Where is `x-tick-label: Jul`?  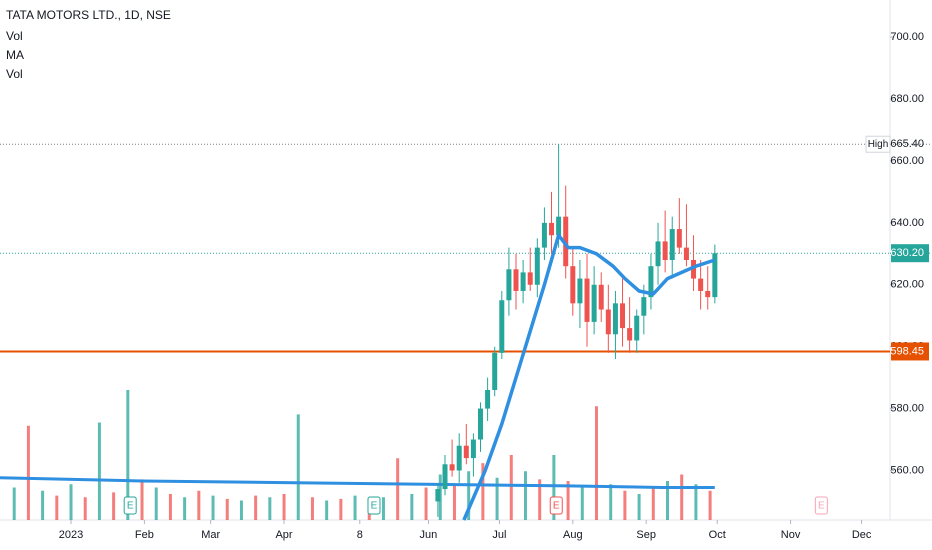 x-tick-label: Jul is located at coordinates (499, 535).